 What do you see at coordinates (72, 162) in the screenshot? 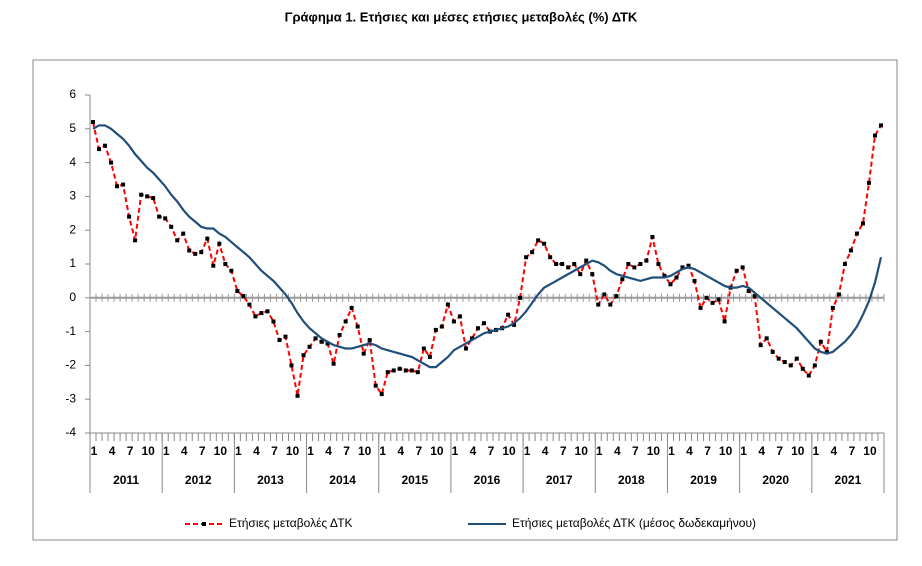
I see `y-tick-label: 4` at bounding box center [72, 162].